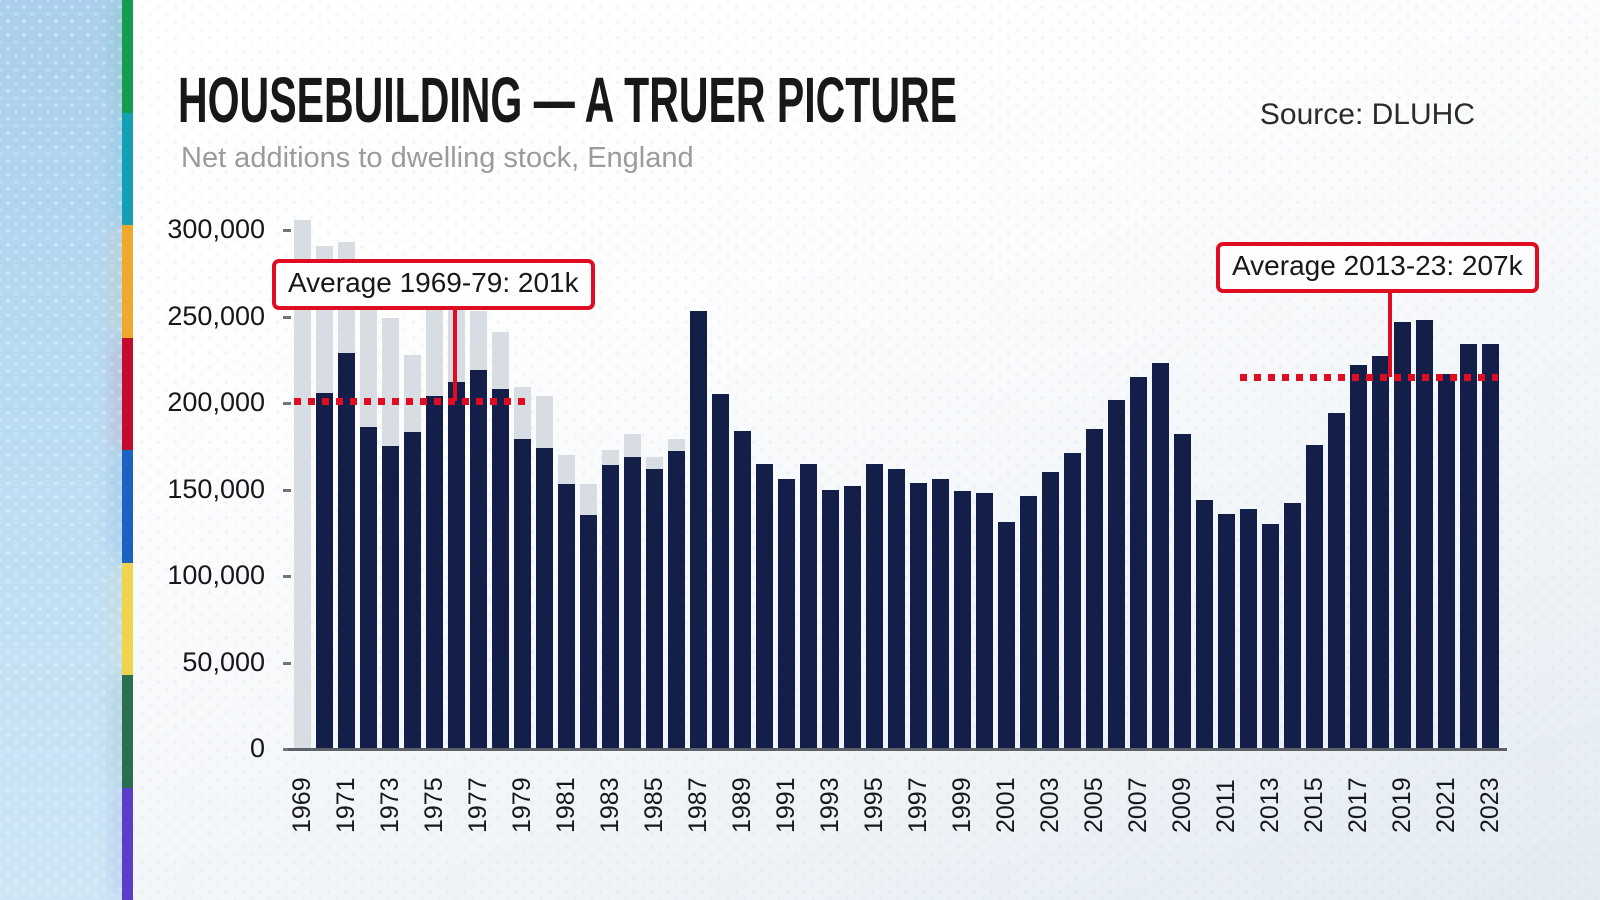 Image resolution: width=1600 pixels, height=900 pixels. What do you see at coordinates (896, 608) in the screenshot?
I see `bar-1996` at bounding box center [896, 608].